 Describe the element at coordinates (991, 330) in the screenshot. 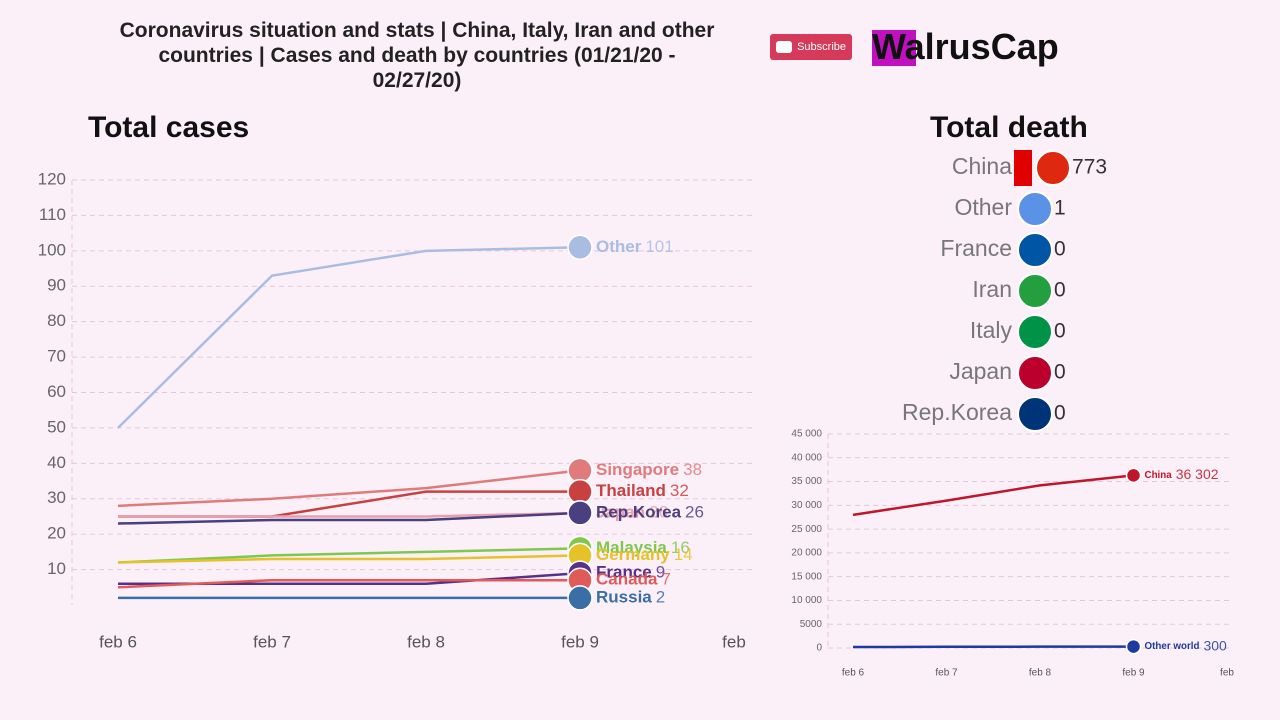

I see `row-label: Italy` at that location.